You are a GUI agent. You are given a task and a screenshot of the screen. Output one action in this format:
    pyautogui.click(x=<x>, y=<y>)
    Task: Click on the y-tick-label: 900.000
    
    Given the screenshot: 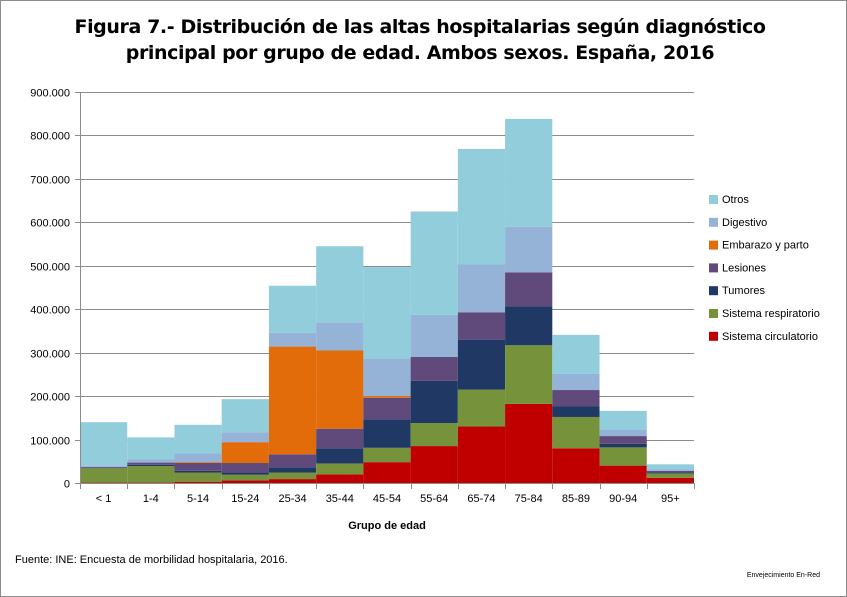 What is the action you would take?
    pyautogui.click(x=50, y=94)
    